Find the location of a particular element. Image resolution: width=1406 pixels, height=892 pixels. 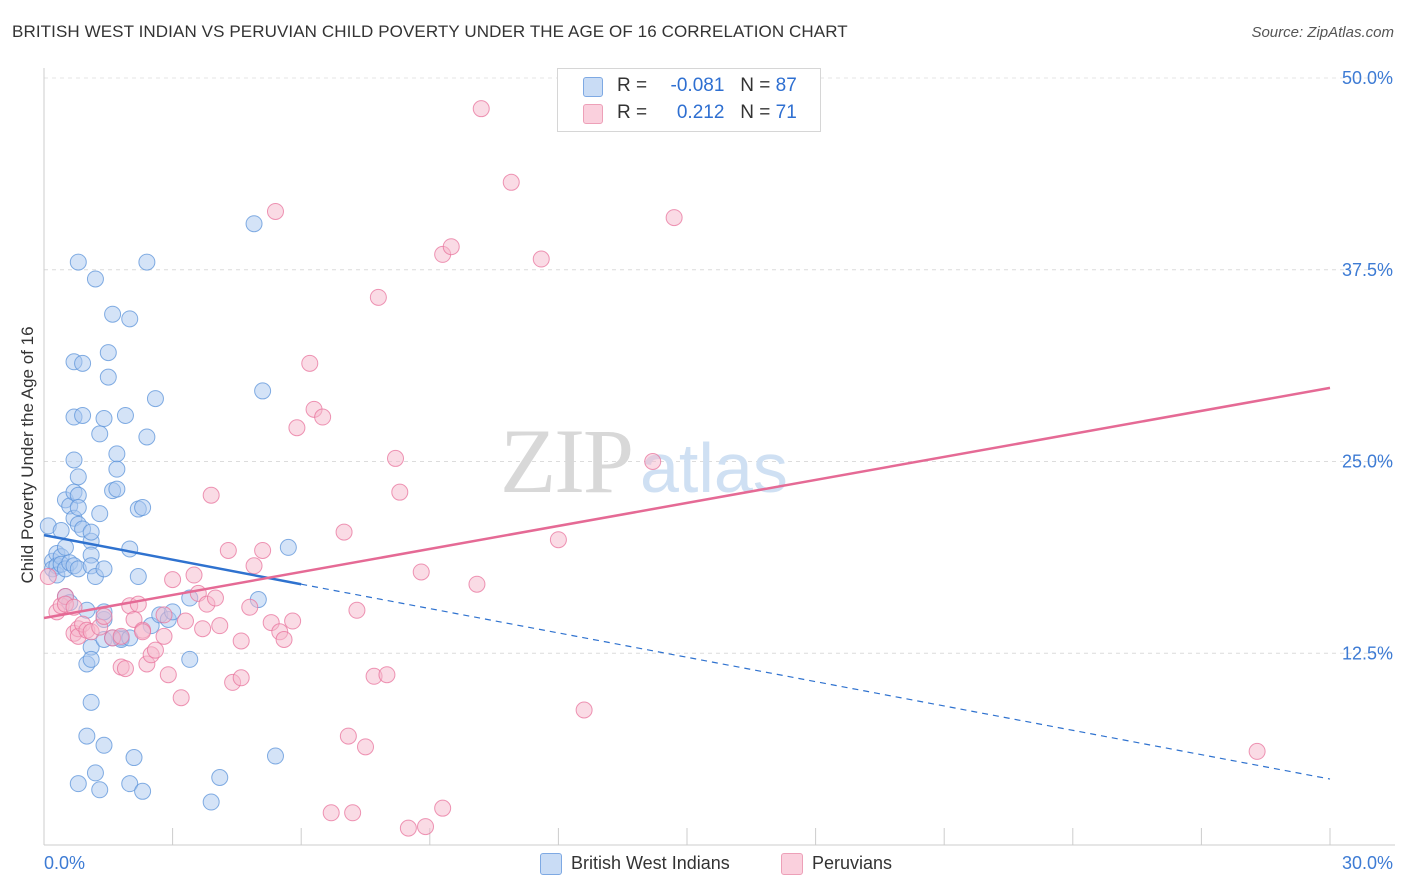

y-axis-label: Child Poverty Under the Age of 16 is located at coordinates (27, 454).